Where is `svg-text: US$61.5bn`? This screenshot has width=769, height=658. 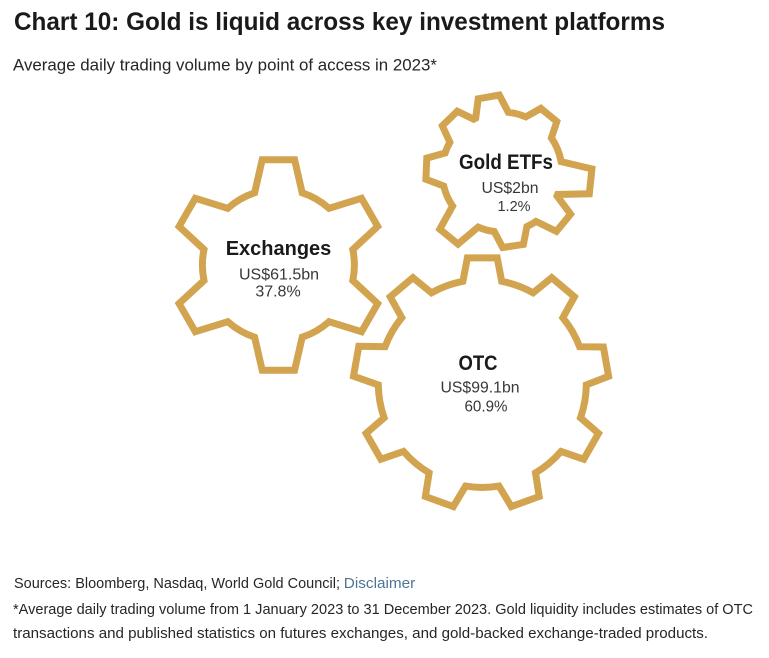 svg-text: US$61.5bn is located at coordinates (279, 275).